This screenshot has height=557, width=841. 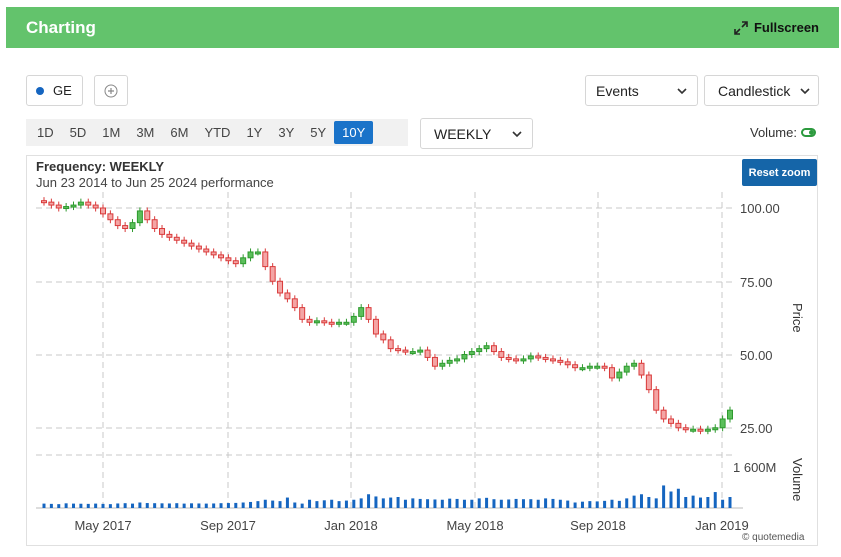 I want to click on period-button-3m: 3M, so click(x=145, y=132).